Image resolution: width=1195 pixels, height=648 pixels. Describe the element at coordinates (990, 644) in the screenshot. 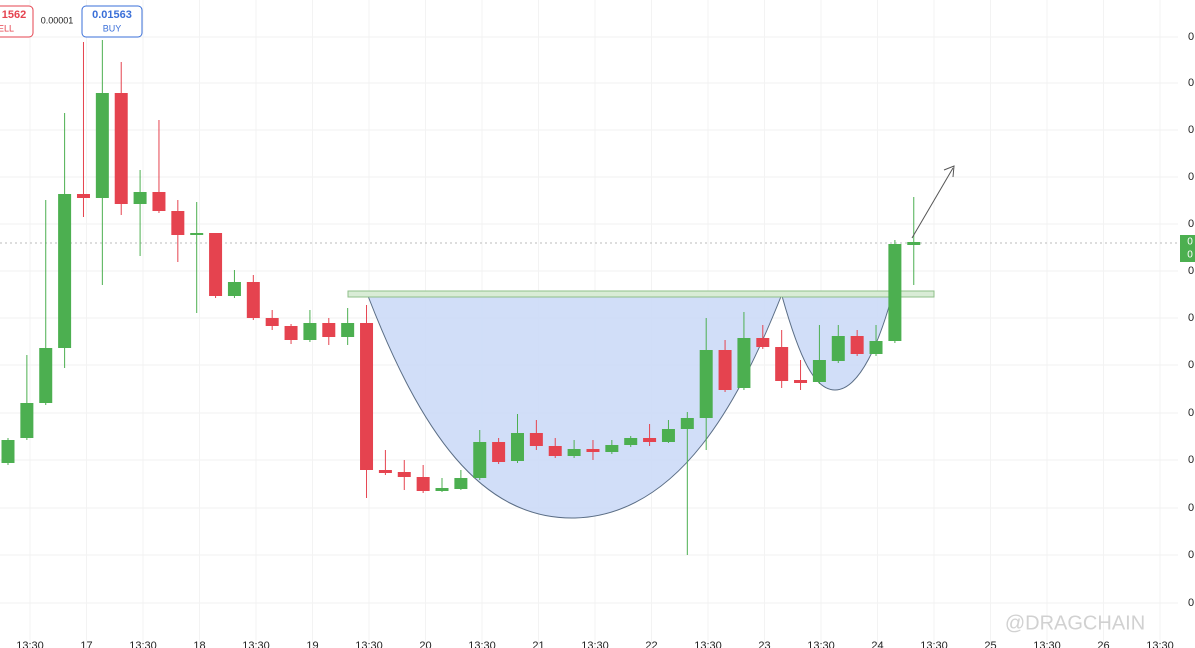

I see `x-tick-label: 25` at that location.